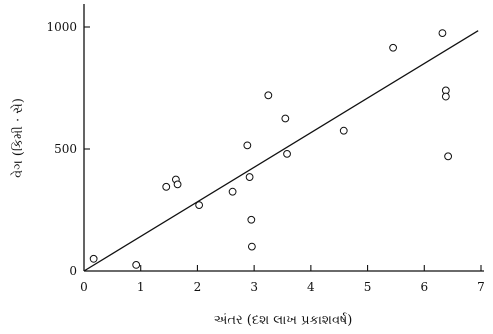  Describe the element at coordinates (283, 320) in the screenshot. I see `x-axis-title: અંતર (દશ લાખ પ્રકાશવર્ષ)` at that location.